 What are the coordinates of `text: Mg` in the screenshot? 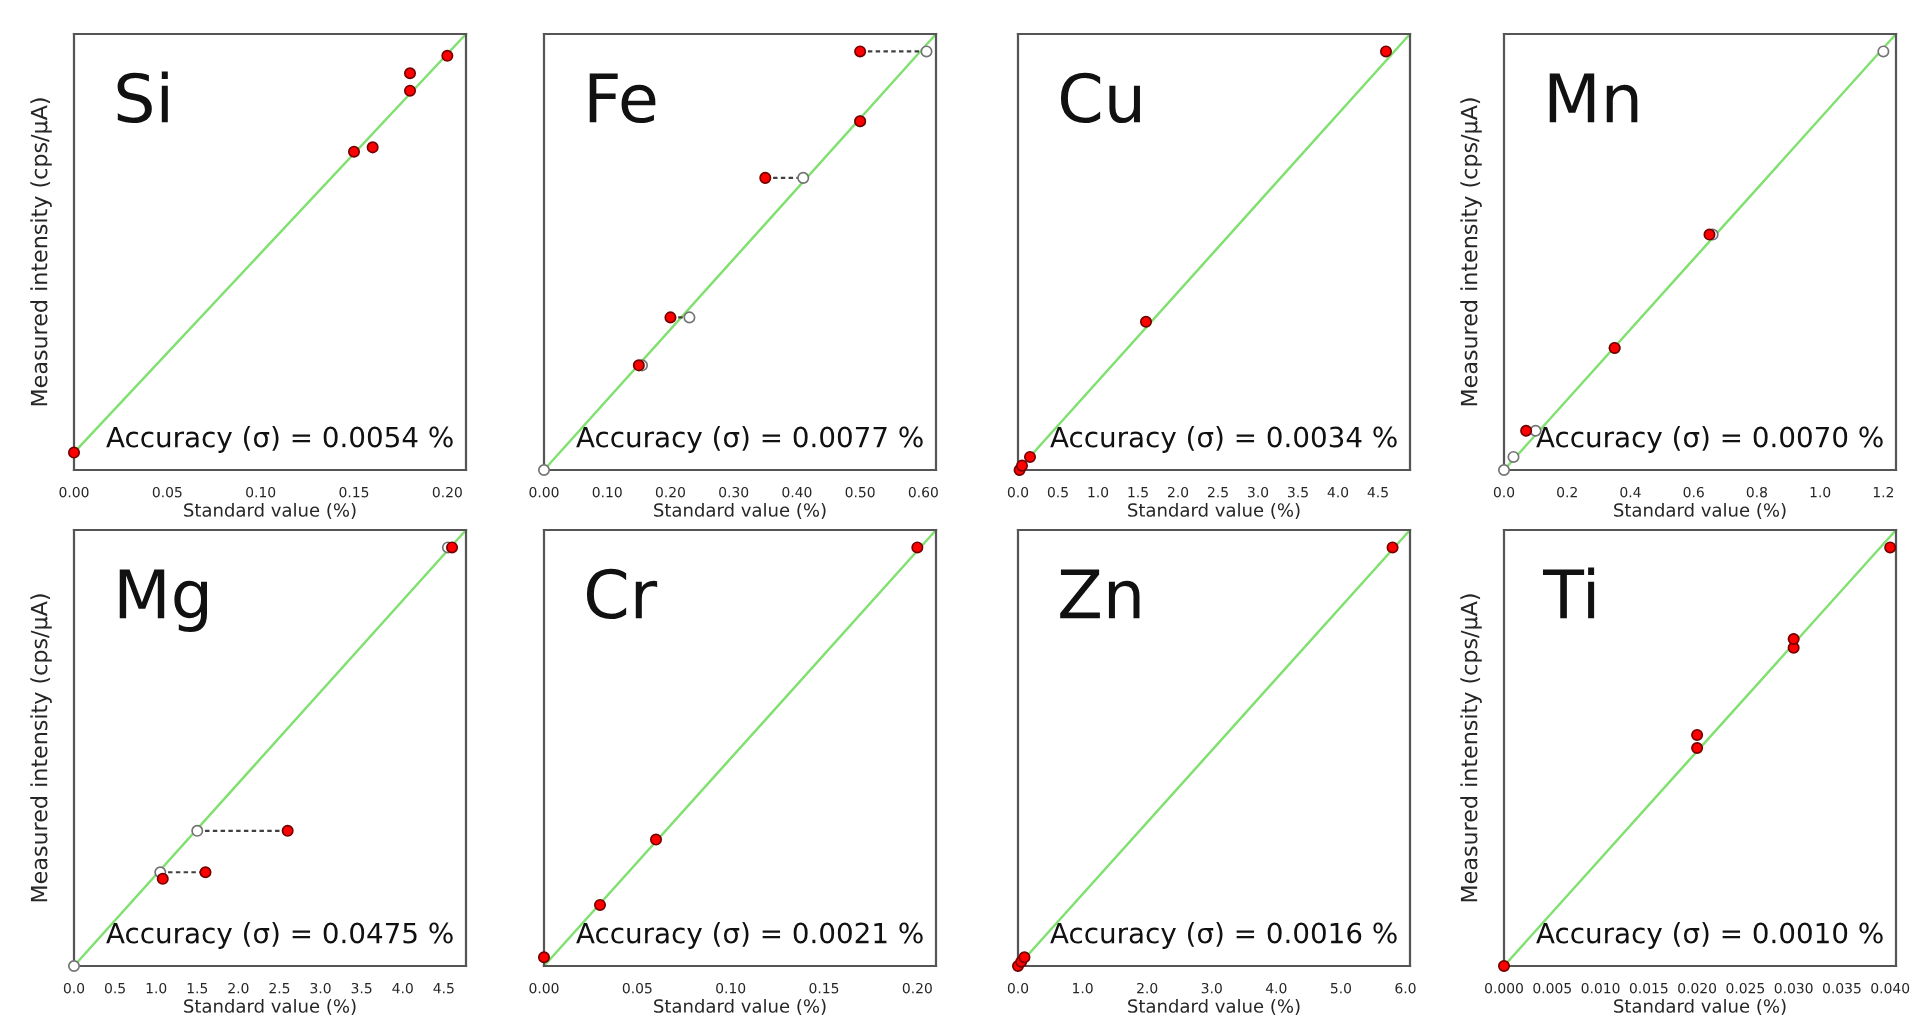 It's located at (163, 601).